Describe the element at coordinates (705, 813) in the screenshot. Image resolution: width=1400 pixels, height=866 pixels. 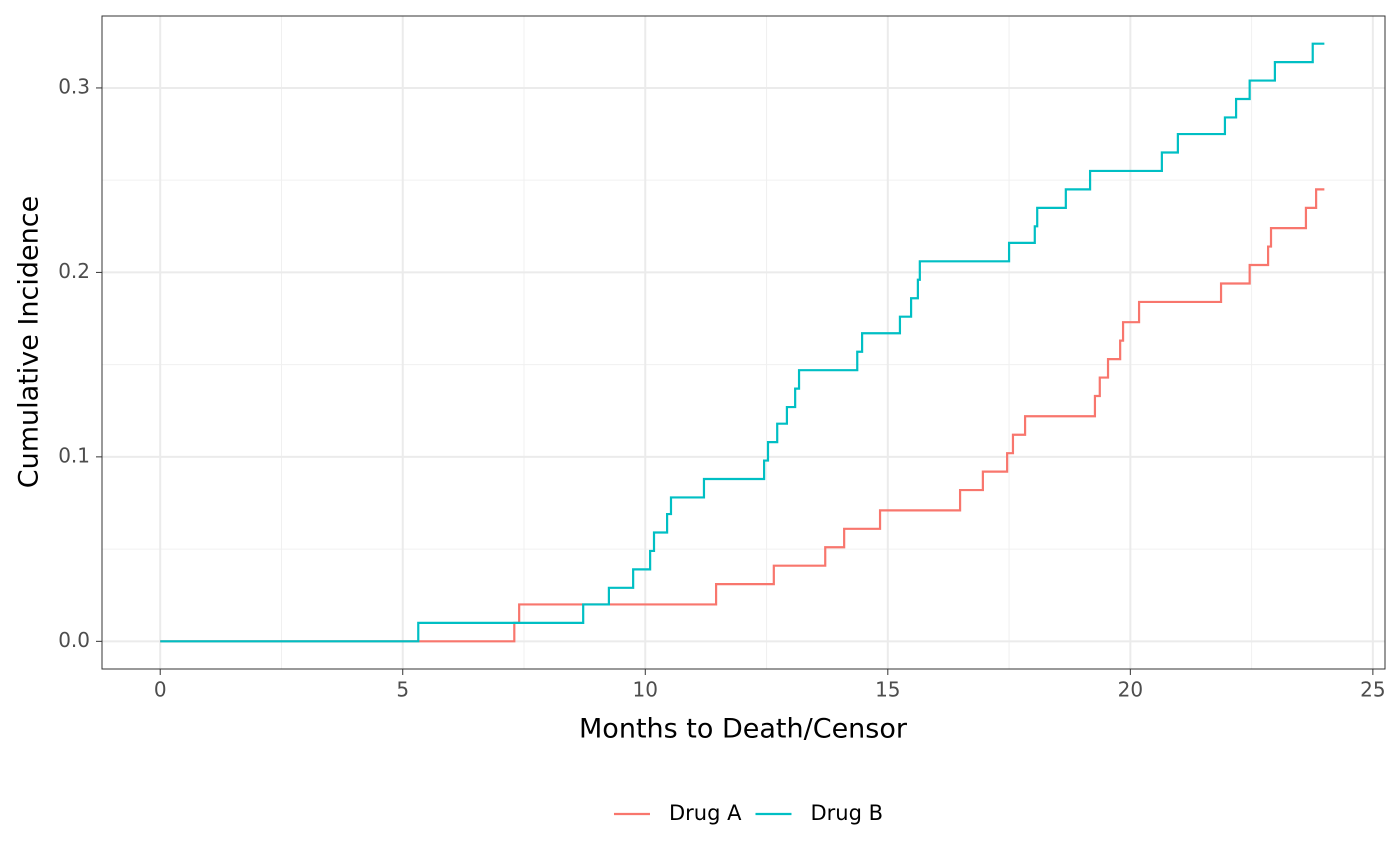
I see `legend-label: Drug A` at that location.